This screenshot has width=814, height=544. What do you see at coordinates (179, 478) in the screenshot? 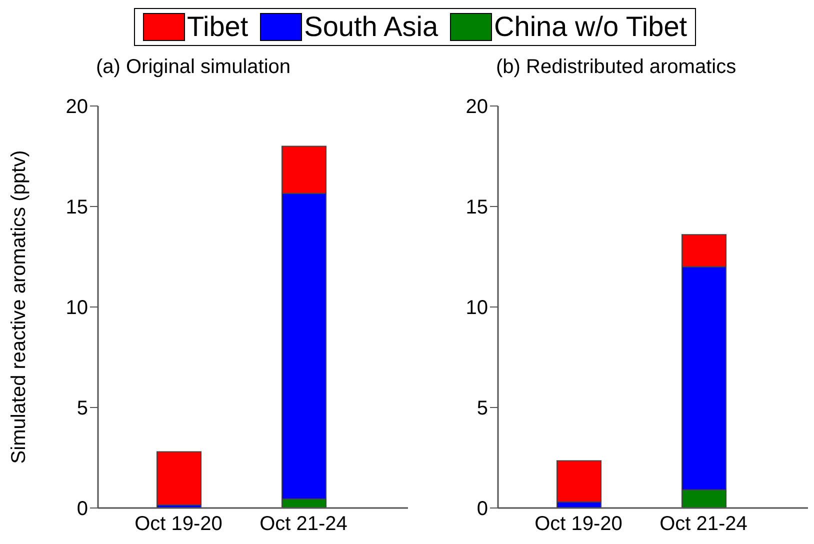
I see `bar` at bounding box center [179, 478].